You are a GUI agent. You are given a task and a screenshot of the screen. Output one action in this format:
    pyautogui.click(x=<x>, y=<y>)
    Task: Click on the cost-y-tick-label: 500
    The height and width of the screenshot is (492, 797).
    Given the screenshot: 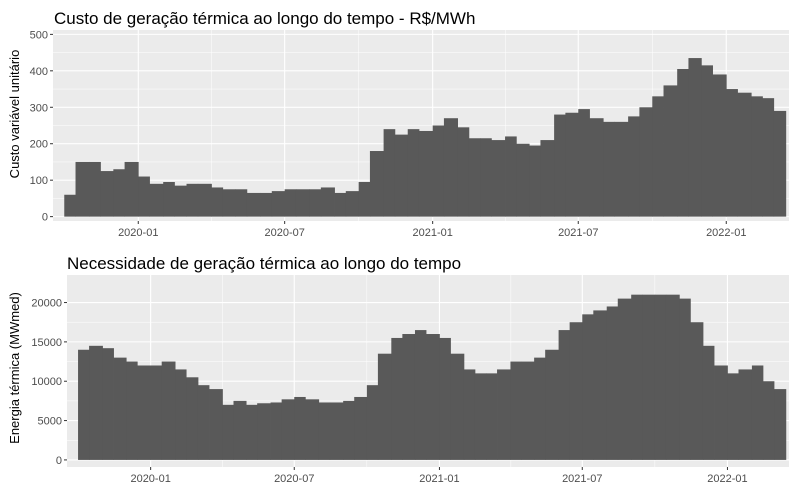 What is the action you would take?
    pyautogui.click(x=39, y=35)
    